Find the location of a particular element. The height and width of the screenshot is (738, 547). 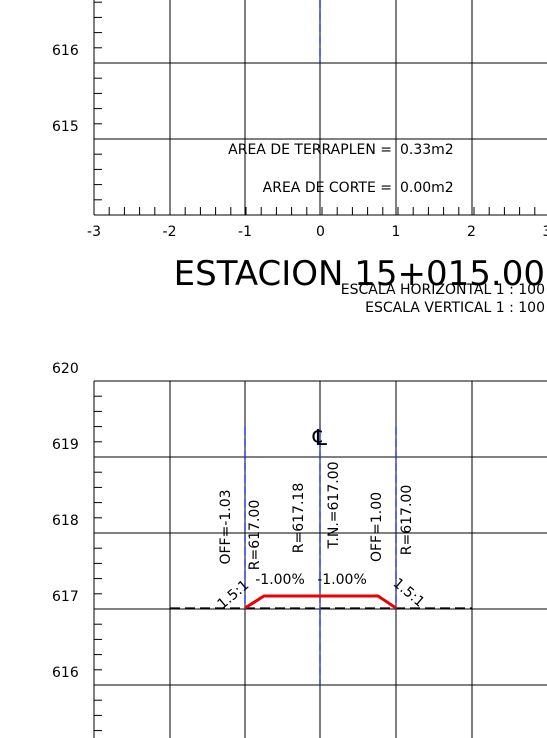

annotation: OFF=1.00 is located at coordinates (377, 527).